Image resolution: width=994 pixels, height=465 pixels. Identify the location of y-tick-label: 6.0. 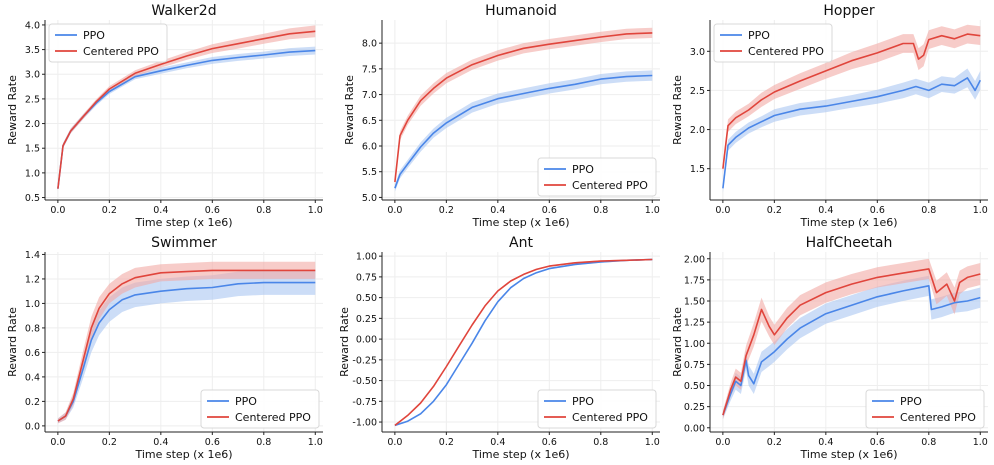
(369, 147).